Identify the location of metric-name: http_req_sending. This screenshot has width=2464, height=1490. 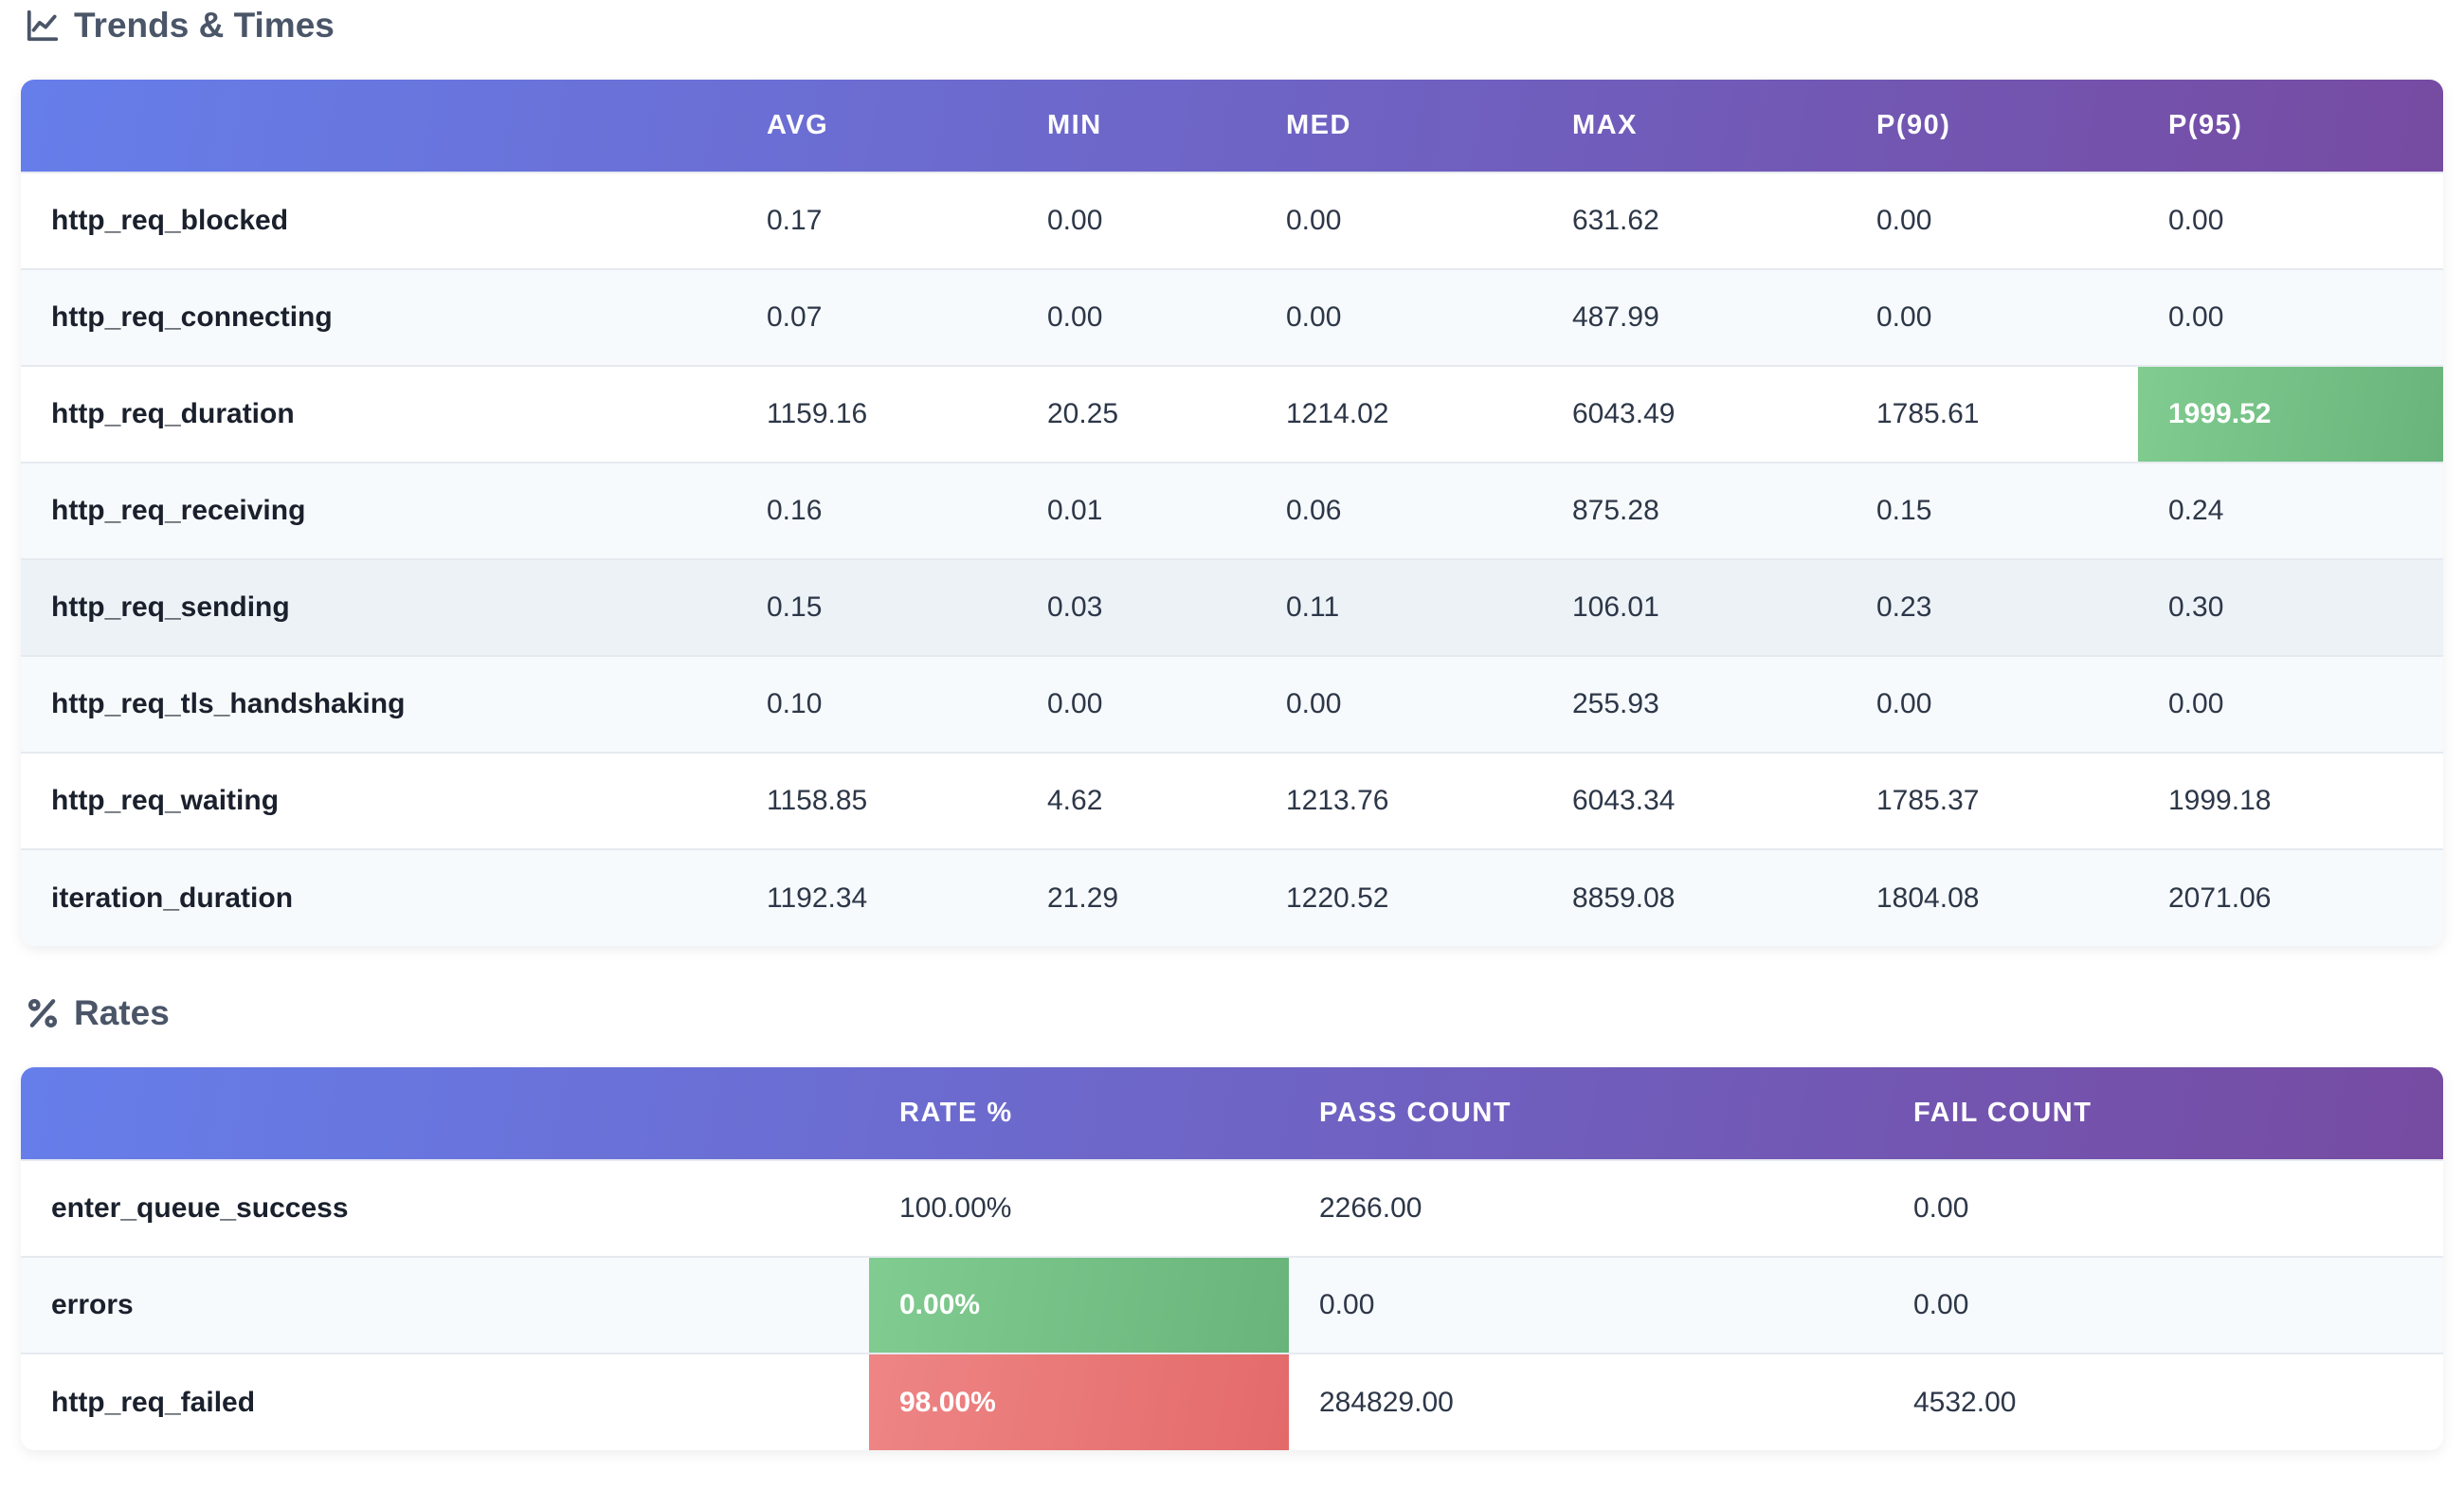
(378, 607).